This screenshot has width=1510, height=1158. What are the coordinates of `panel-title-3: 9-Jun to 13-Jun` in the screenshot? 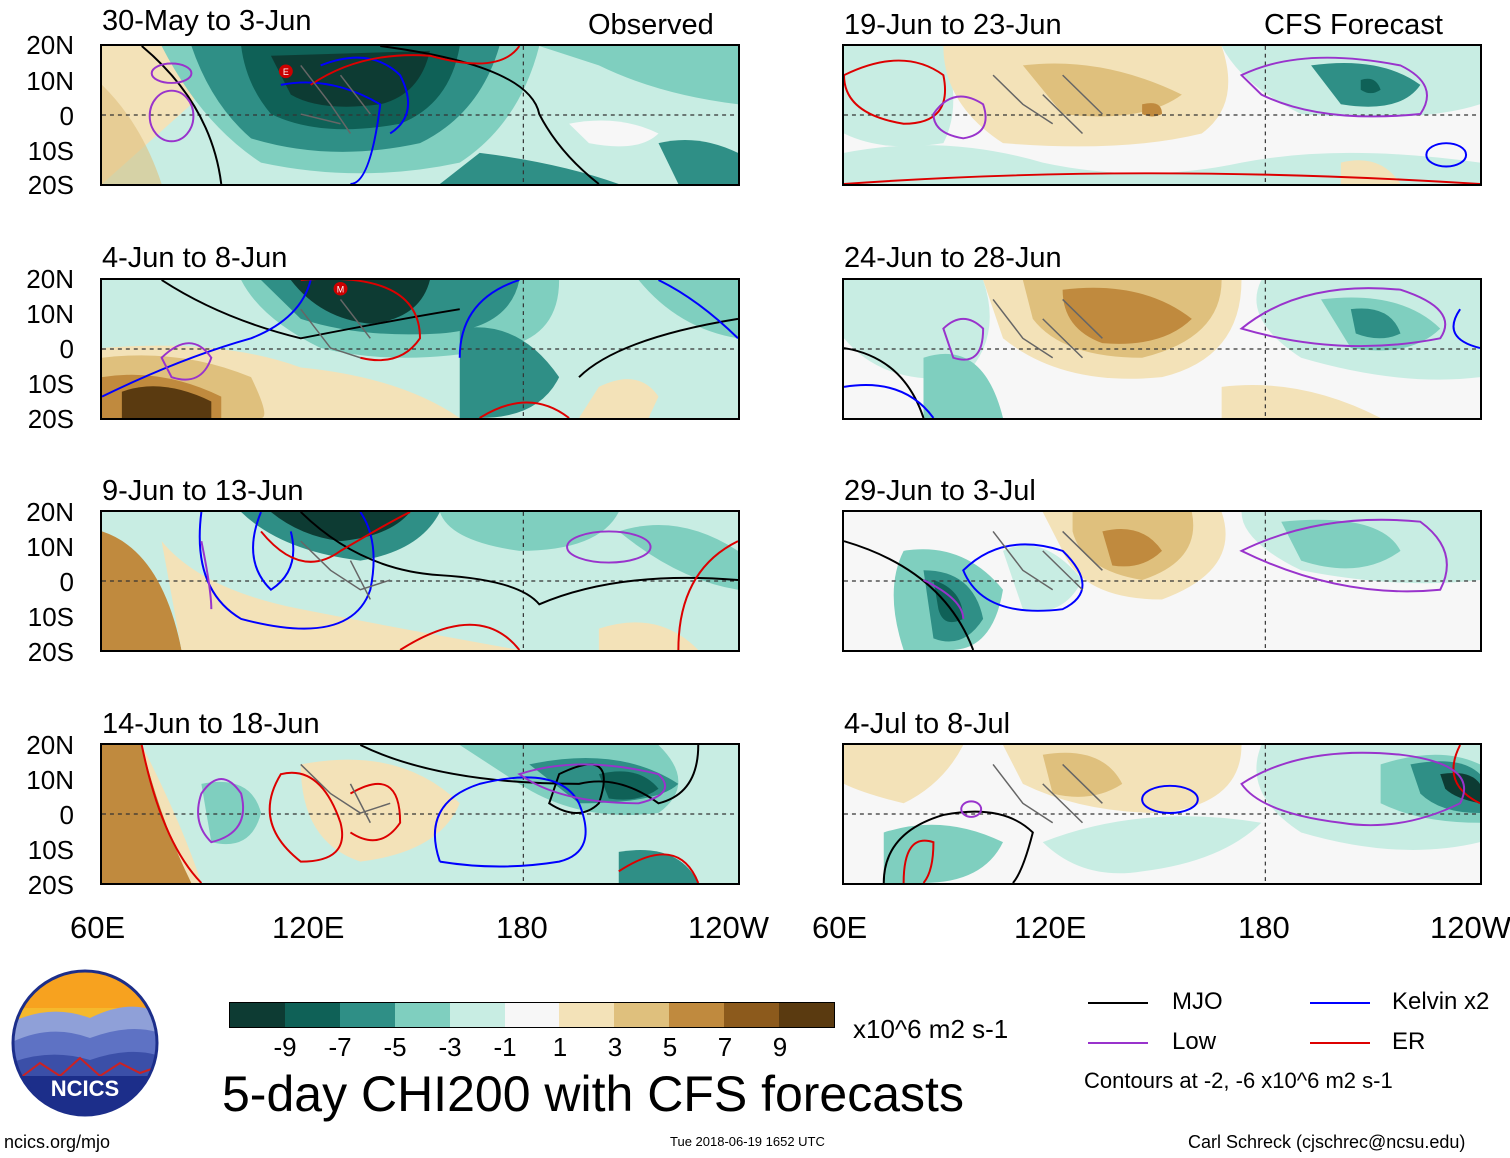 It's located at (203, 491).